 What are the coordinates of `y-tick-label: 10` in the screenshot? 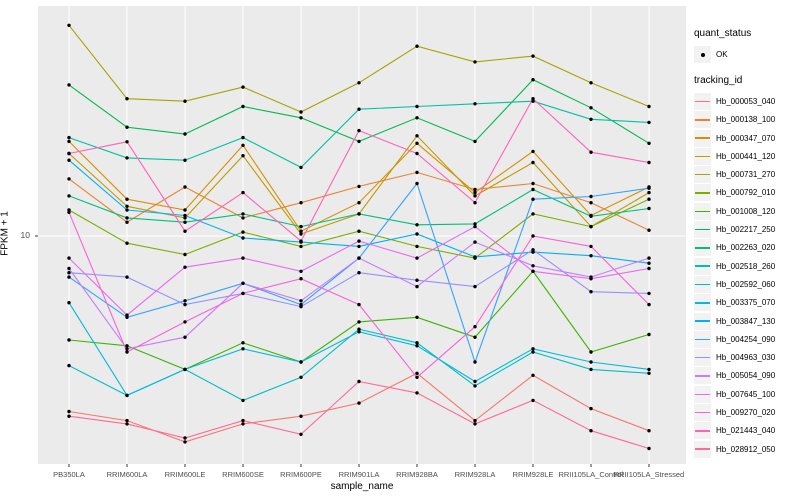 It's located at (25, 235).